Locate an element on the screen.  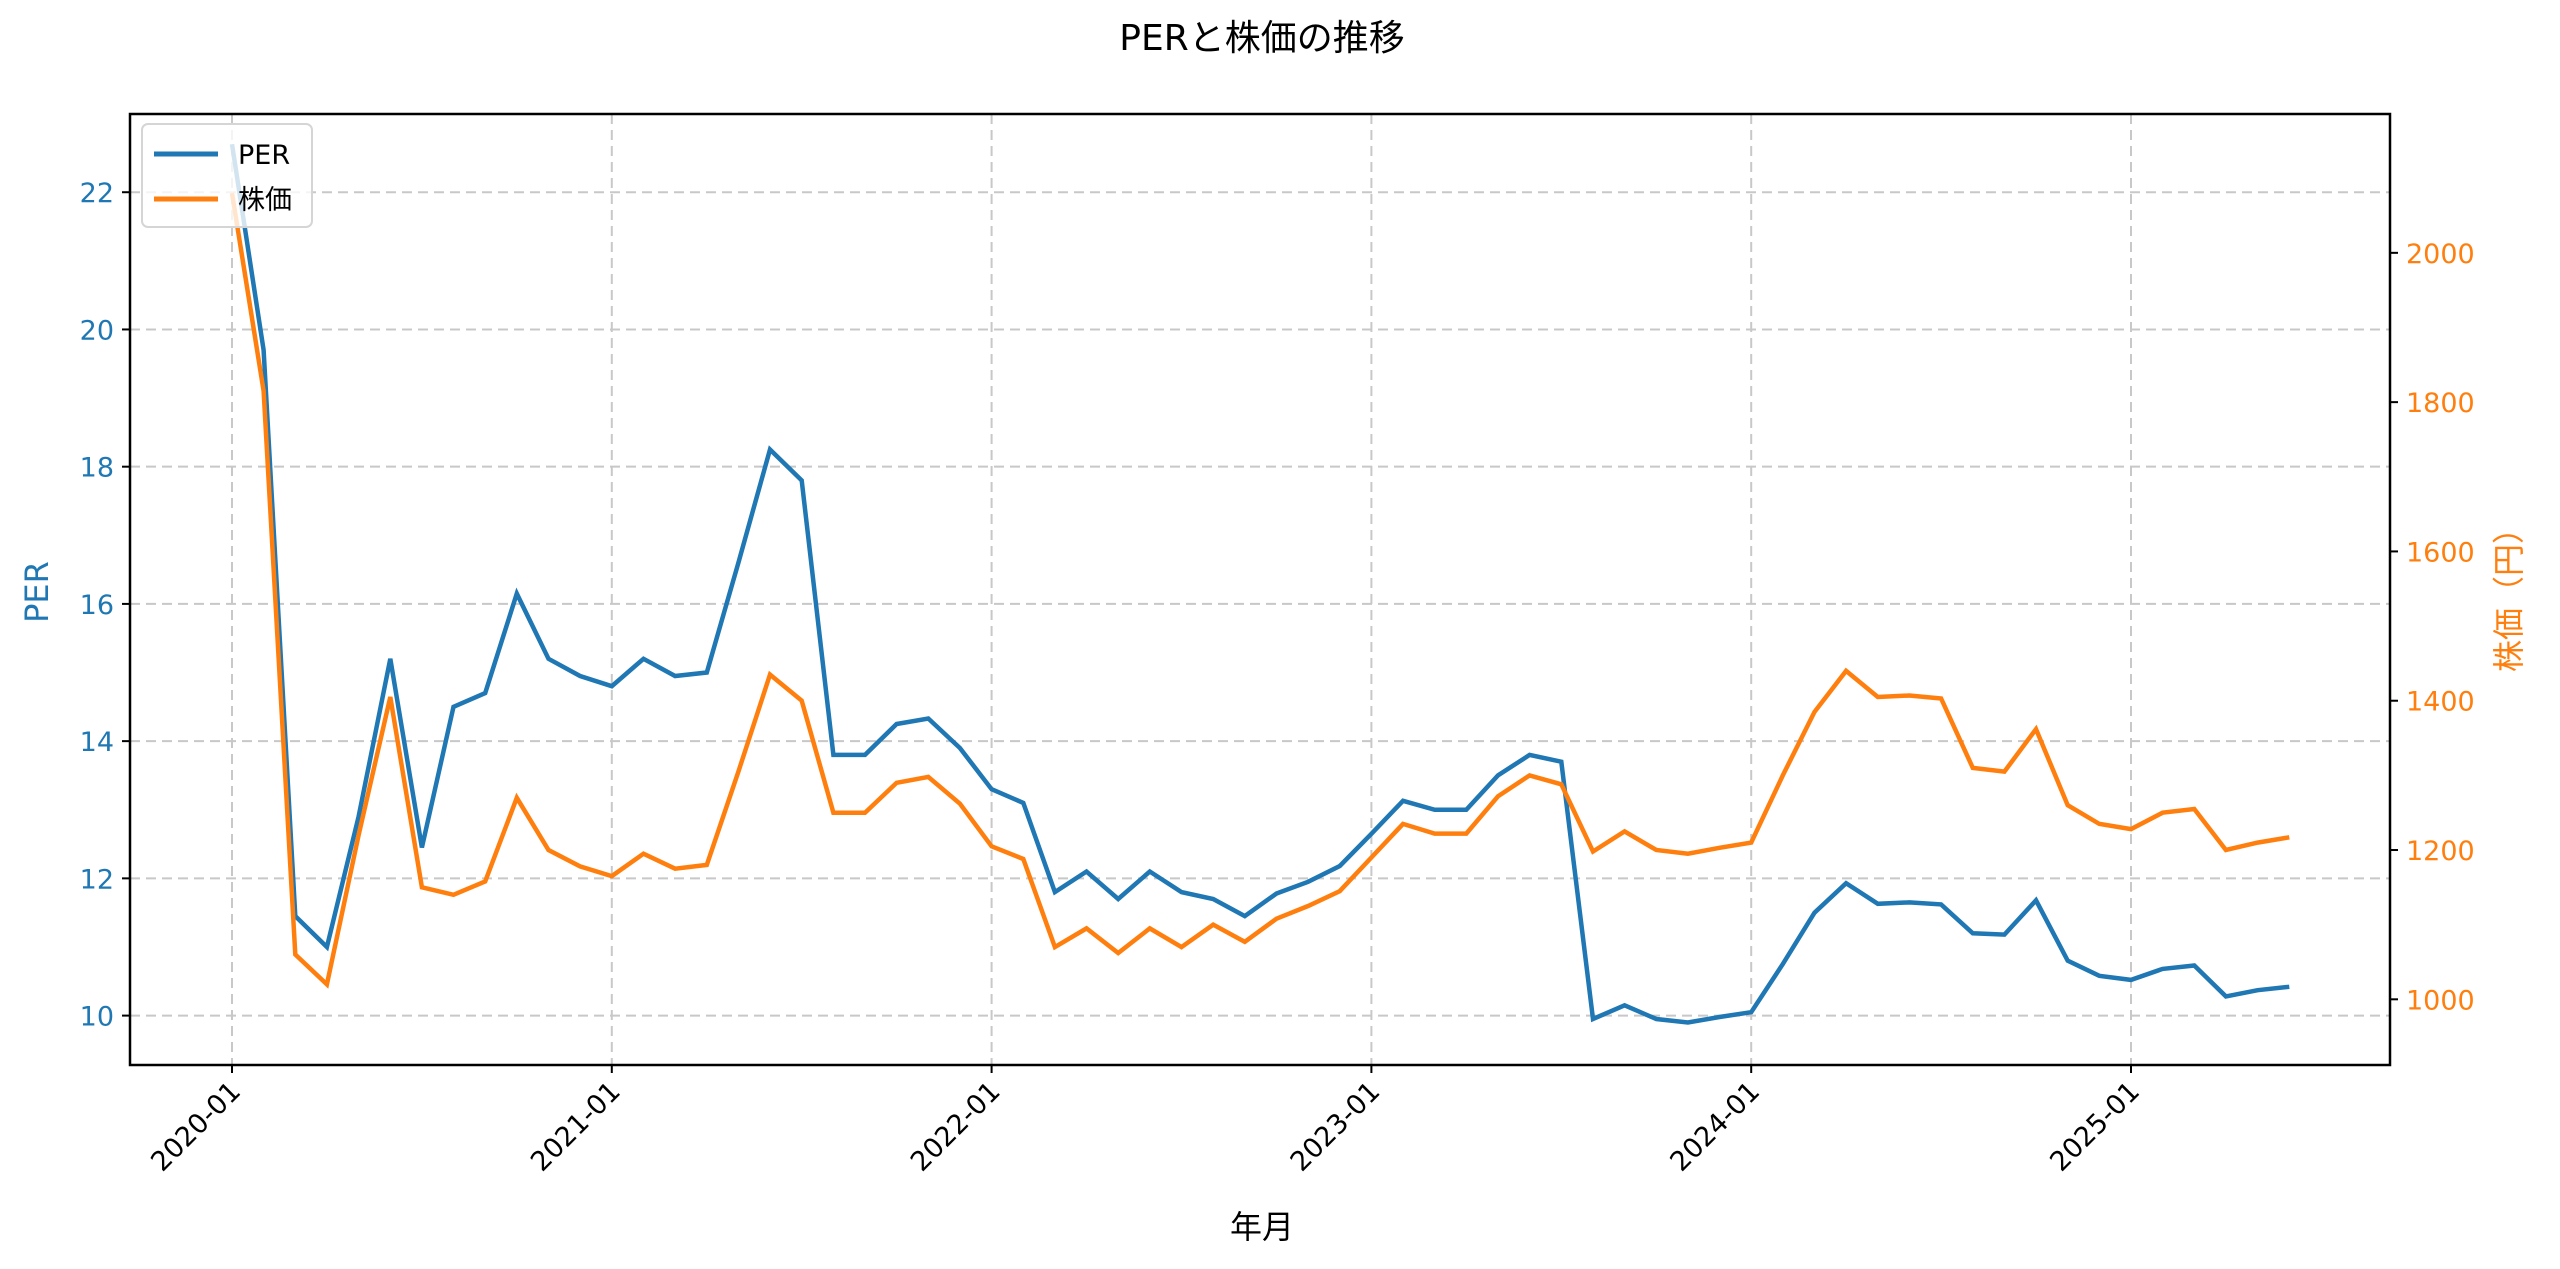
y-left-tick-label: 20 is located at coordinates (97, 330).